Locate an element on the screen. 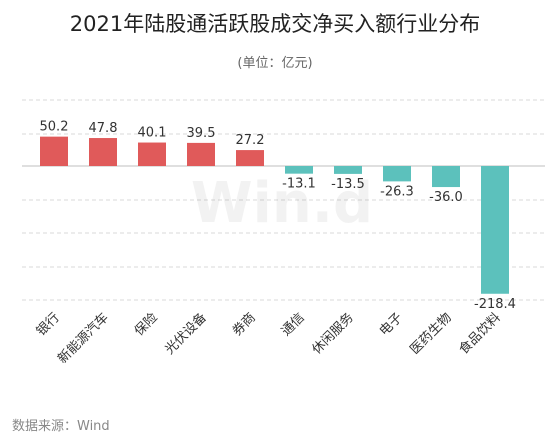  value-label: -13.1 is located at coordinates (299, 184).